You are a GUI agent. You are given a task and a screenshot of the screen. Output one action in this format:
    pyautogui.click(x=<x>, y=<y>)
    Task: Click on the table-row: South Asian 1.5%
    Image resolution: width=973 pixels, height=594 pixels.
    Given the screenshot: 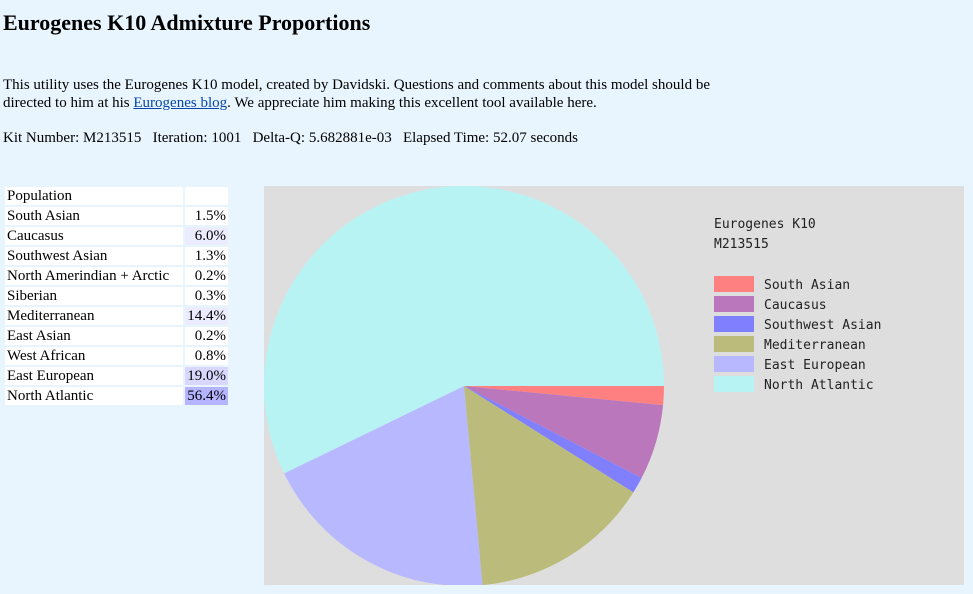 What is the action you would take?
    pyautogui.click(x=116, y=216)
    